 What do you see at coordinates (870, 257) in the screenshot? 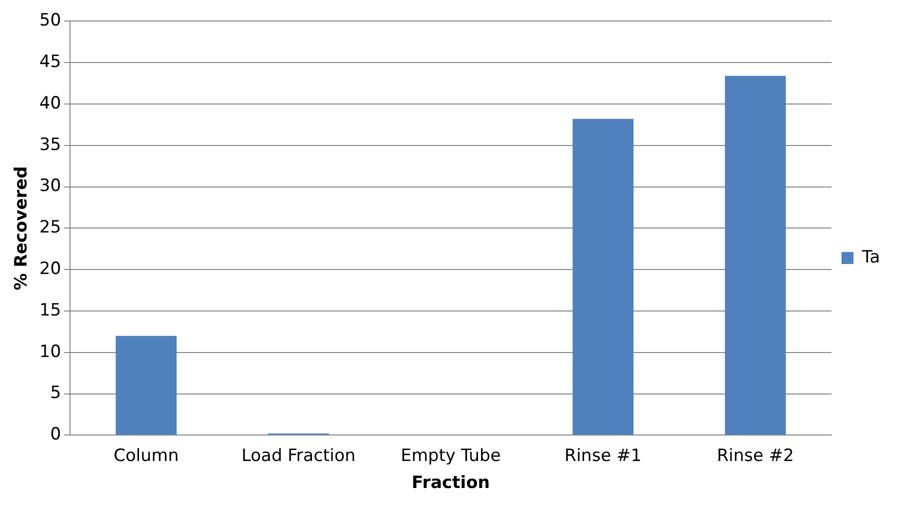
I see `legend-label: Ta` at bounding box center [870, 257].